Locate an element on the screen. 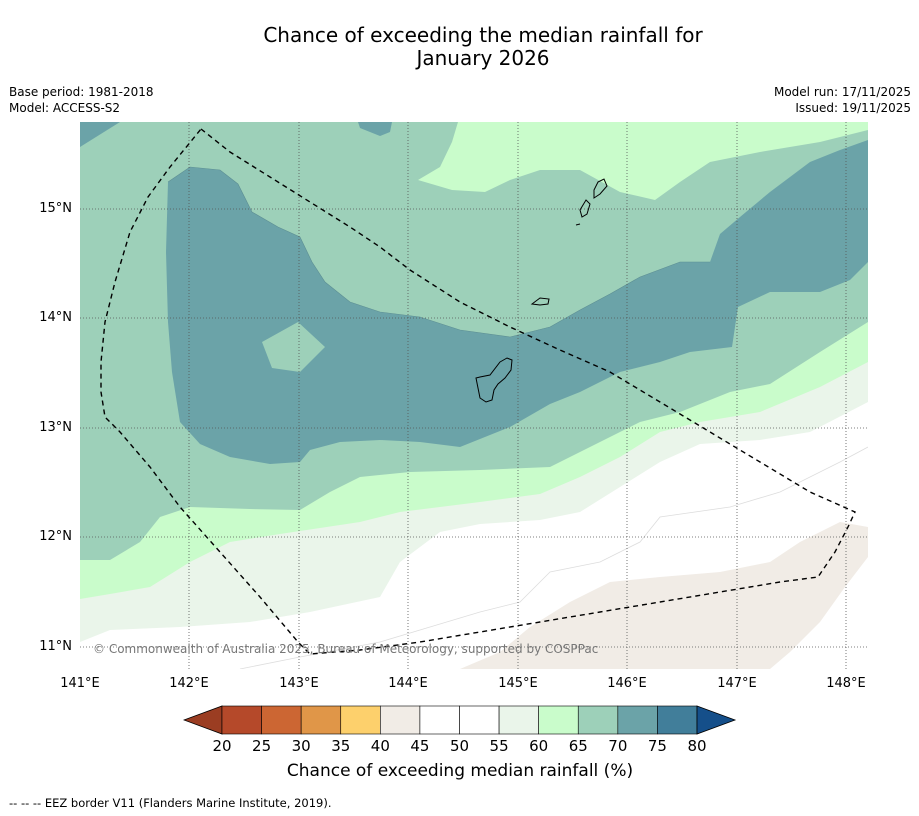 This screenshot has width=919, height=816. colorbar is located at coordinates (460, 720).